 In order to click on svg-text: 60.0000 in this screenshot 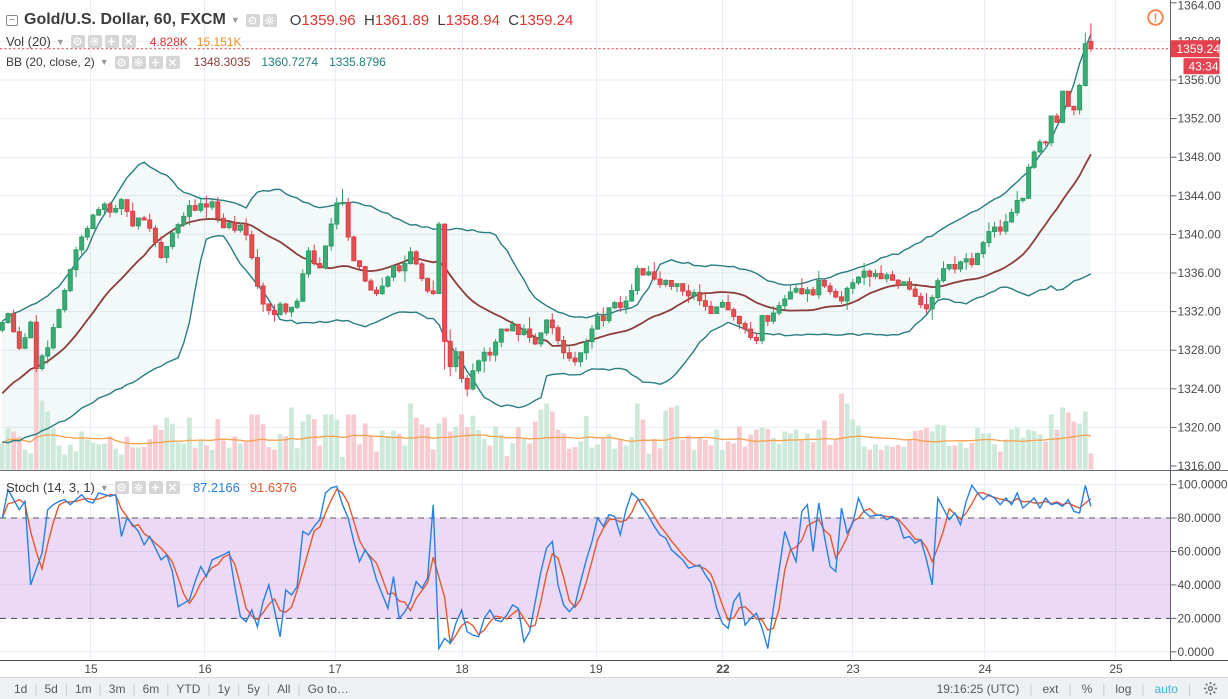, I will do `click(1200, 552)`.